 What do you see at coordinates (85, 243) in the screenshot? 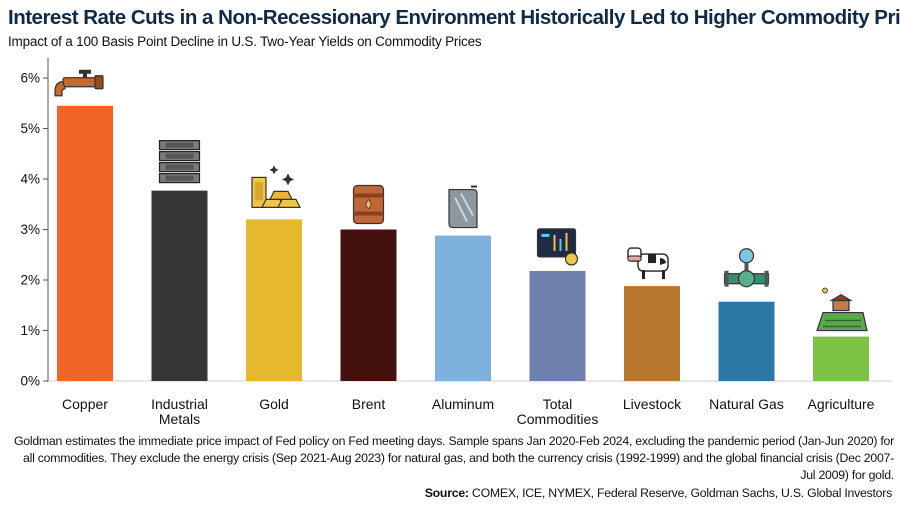
I see `bar-copper` at bounding box center [85, 243].